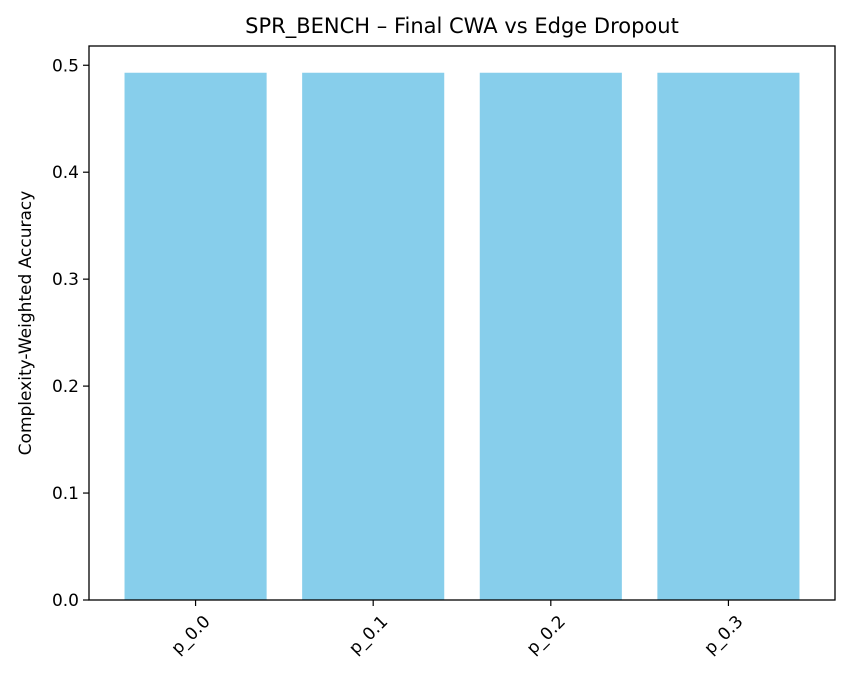 This screenshot has width=850, height=685. I want to click on bar-p_0.3, so click(728, 336).